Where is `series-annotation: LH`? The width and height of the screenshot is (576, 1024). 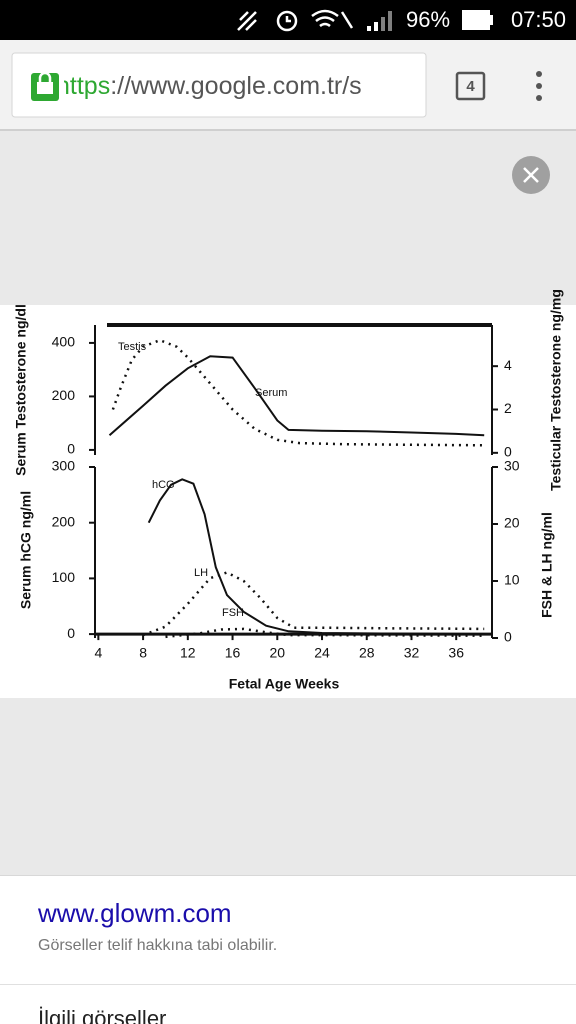
series-annotation: LH is located at coordinates (201, 573).